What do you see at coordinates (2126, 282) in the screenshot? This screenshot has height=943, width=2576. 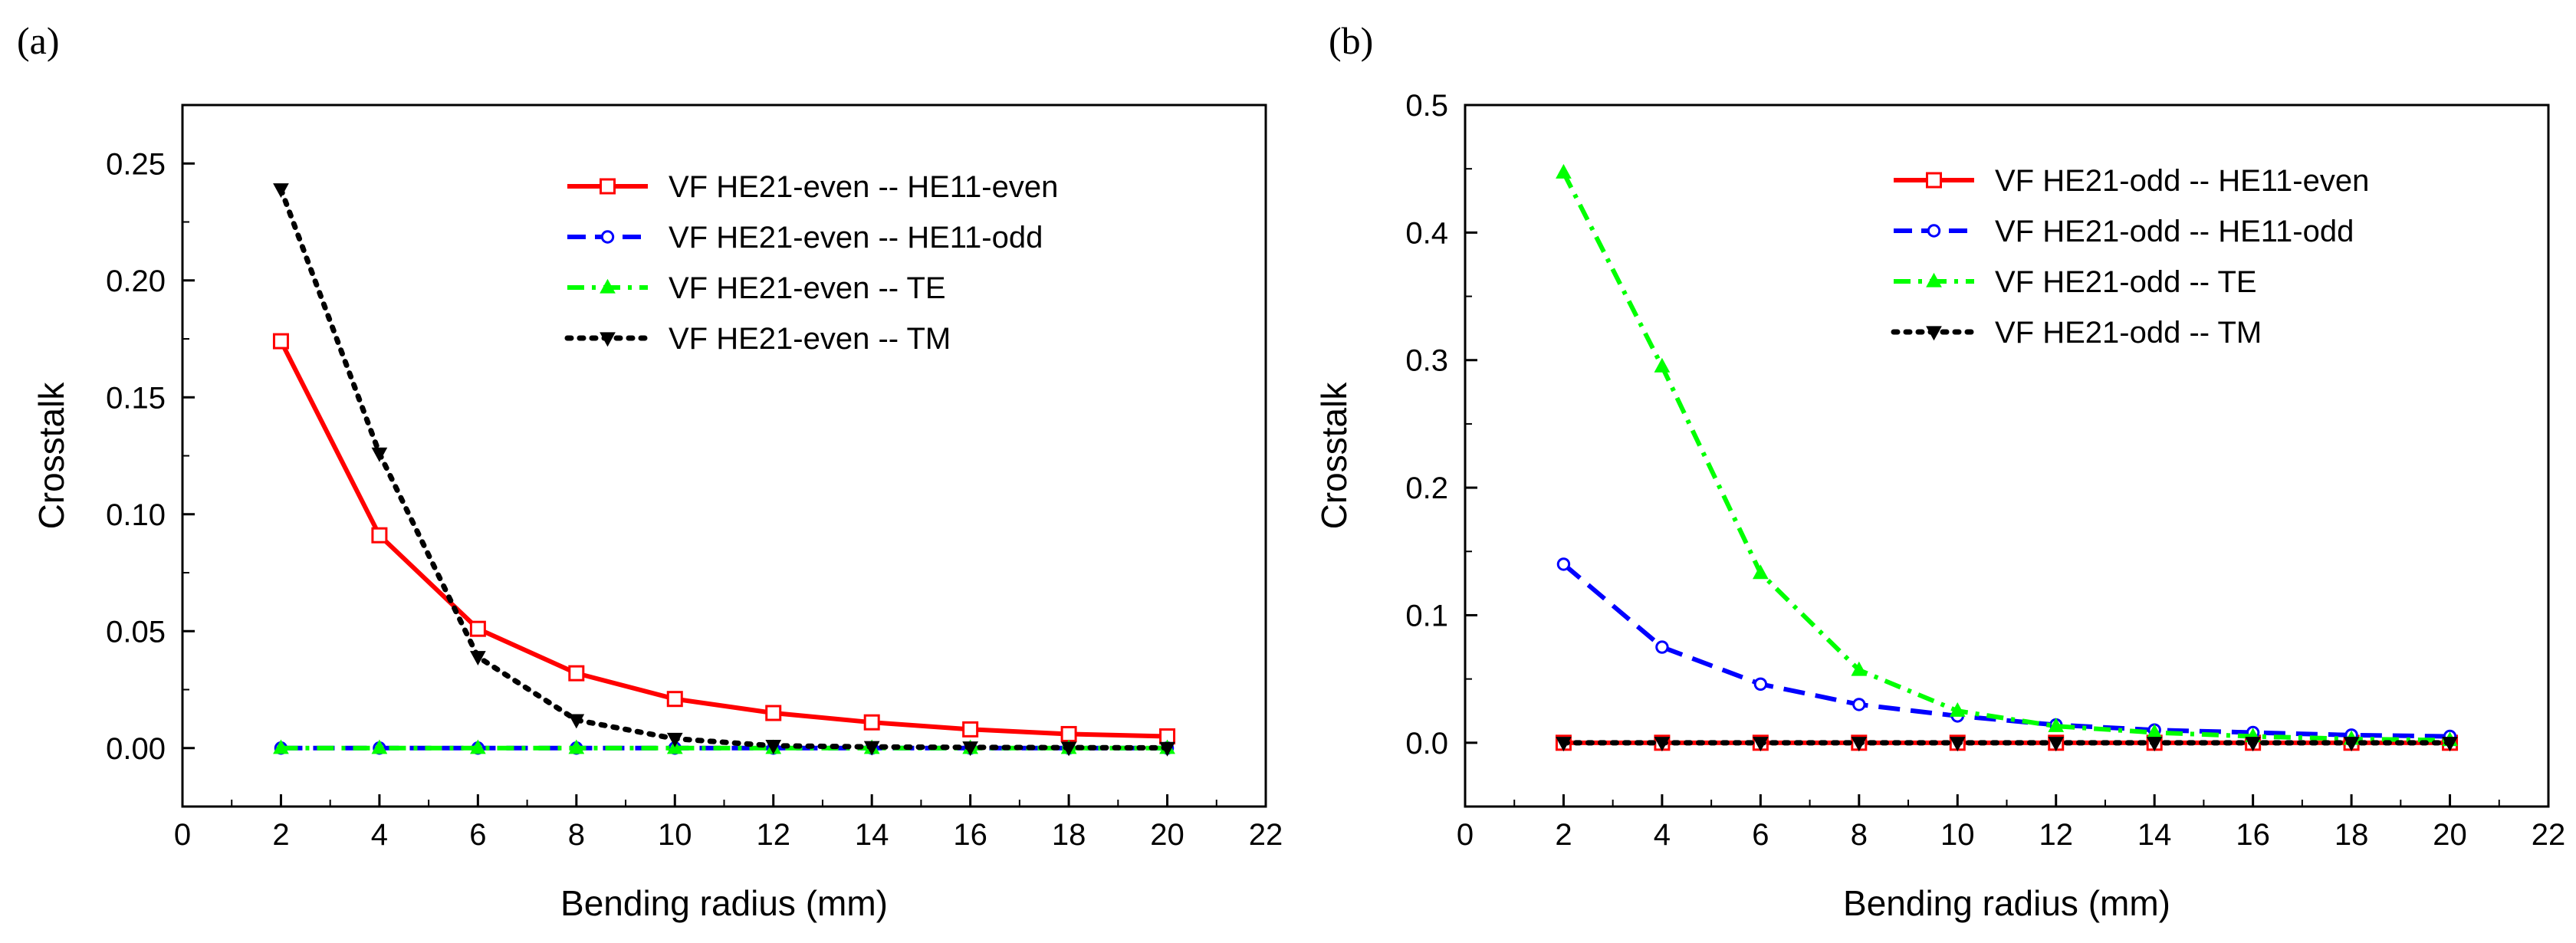 I see `legend-label: VF HE21-odd -- TE` at bounding box center [2126, 282].